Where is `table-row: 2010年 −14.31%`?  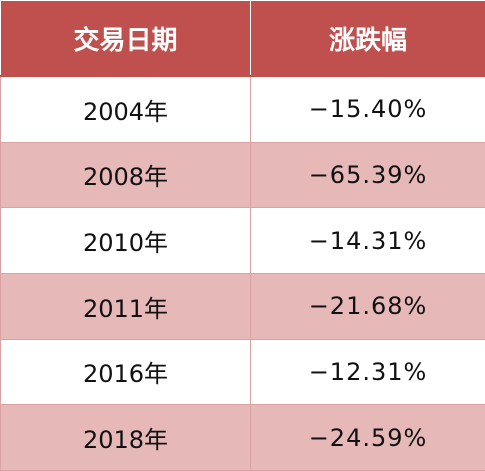
table-row: 2010年 −14.31% is located at coordinates (242, 240).